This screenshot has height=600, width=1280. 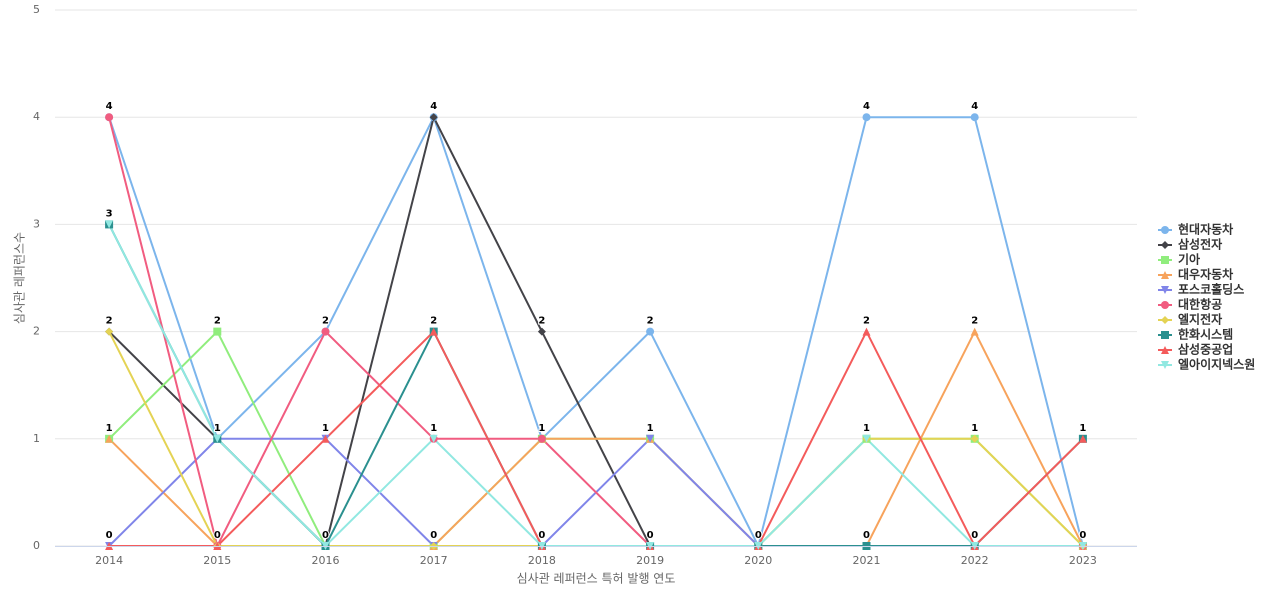 I want to click on x-tick-label: 2017, so click(x=434, y=560).